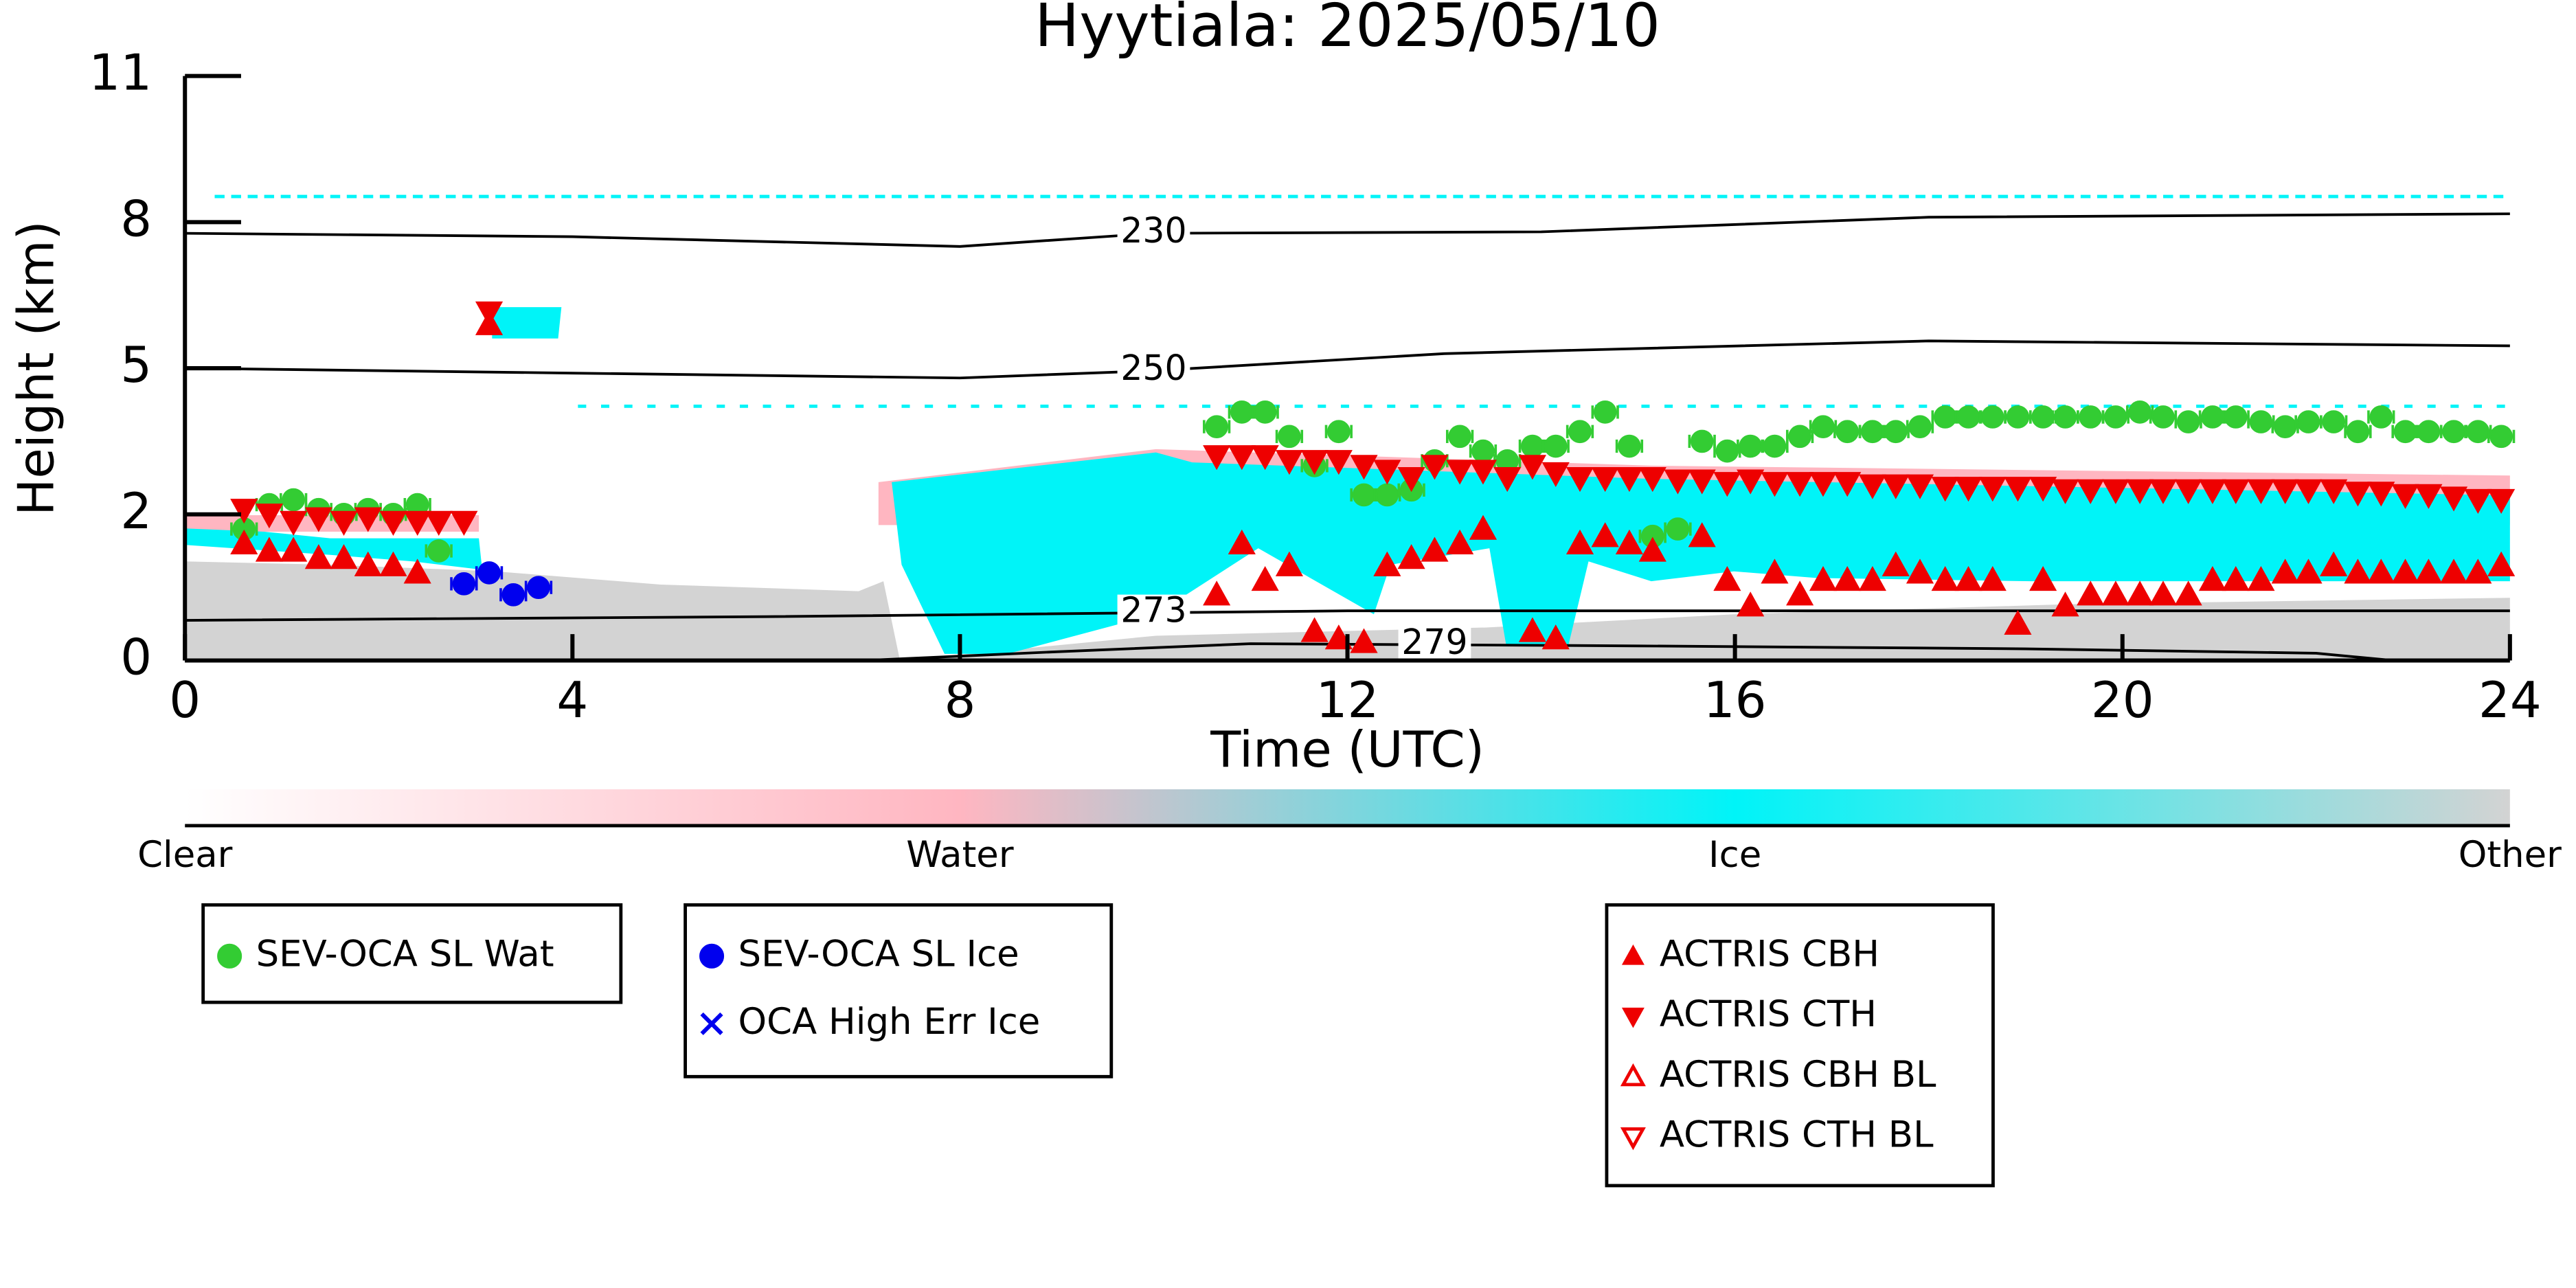  Describe the element at coordinates (898, 990) in the screenshot. I see `legend-box` at that location.